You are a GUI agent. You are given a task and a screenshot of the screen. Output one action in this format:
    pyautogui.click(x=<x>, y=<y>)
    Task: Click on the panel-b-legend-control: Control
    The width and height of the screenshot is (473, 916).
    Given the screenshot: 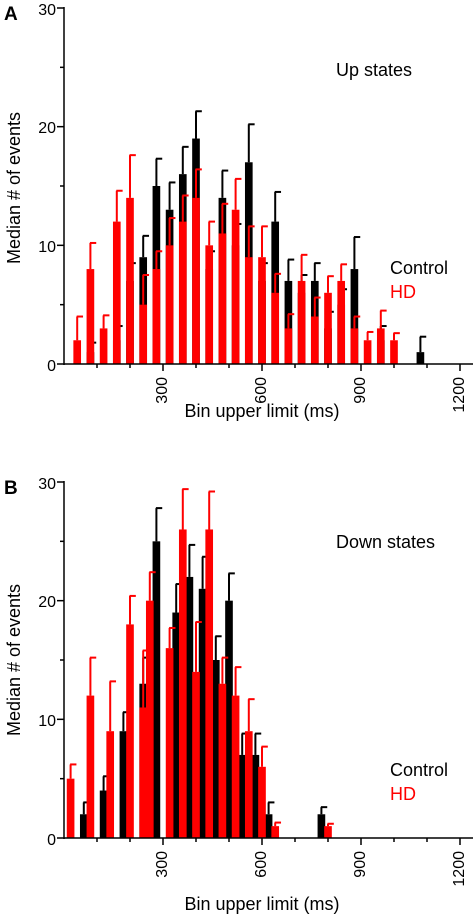 What is the action you would take?
    pyautogui.click(x=419, y=770)
    